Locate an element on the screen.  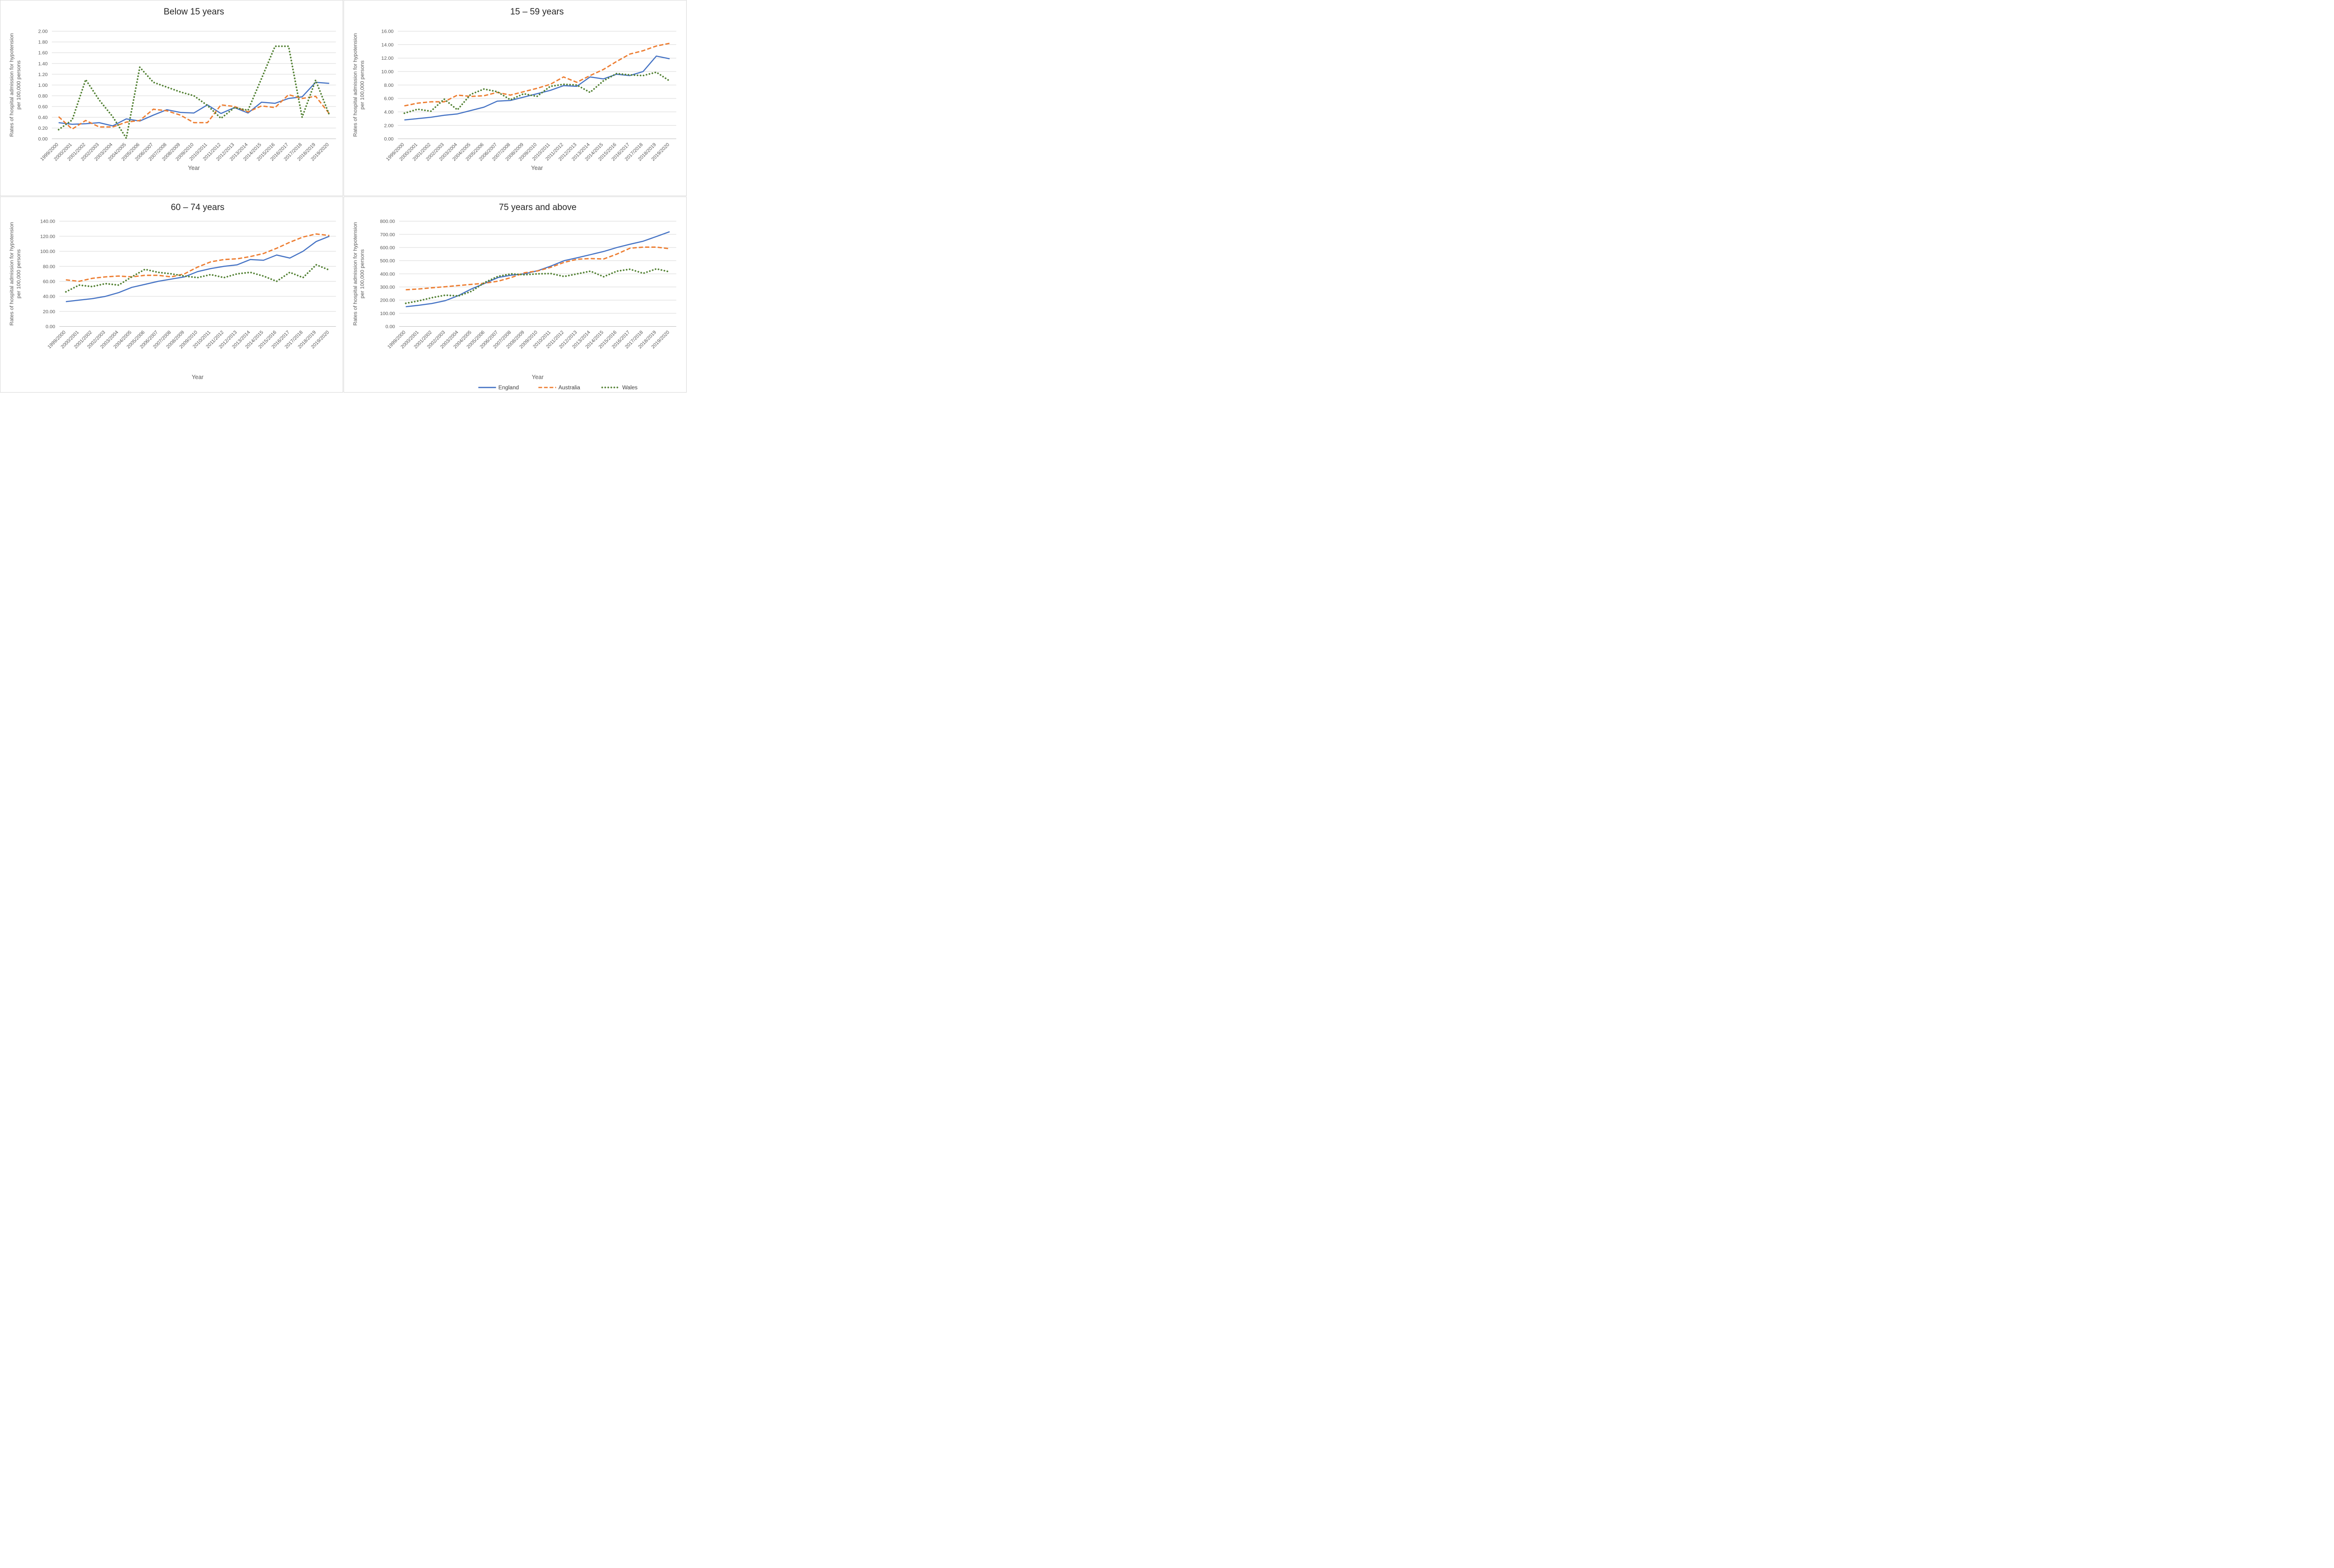
y-tick-label: 0.80 is located at coordinates (43, 96).